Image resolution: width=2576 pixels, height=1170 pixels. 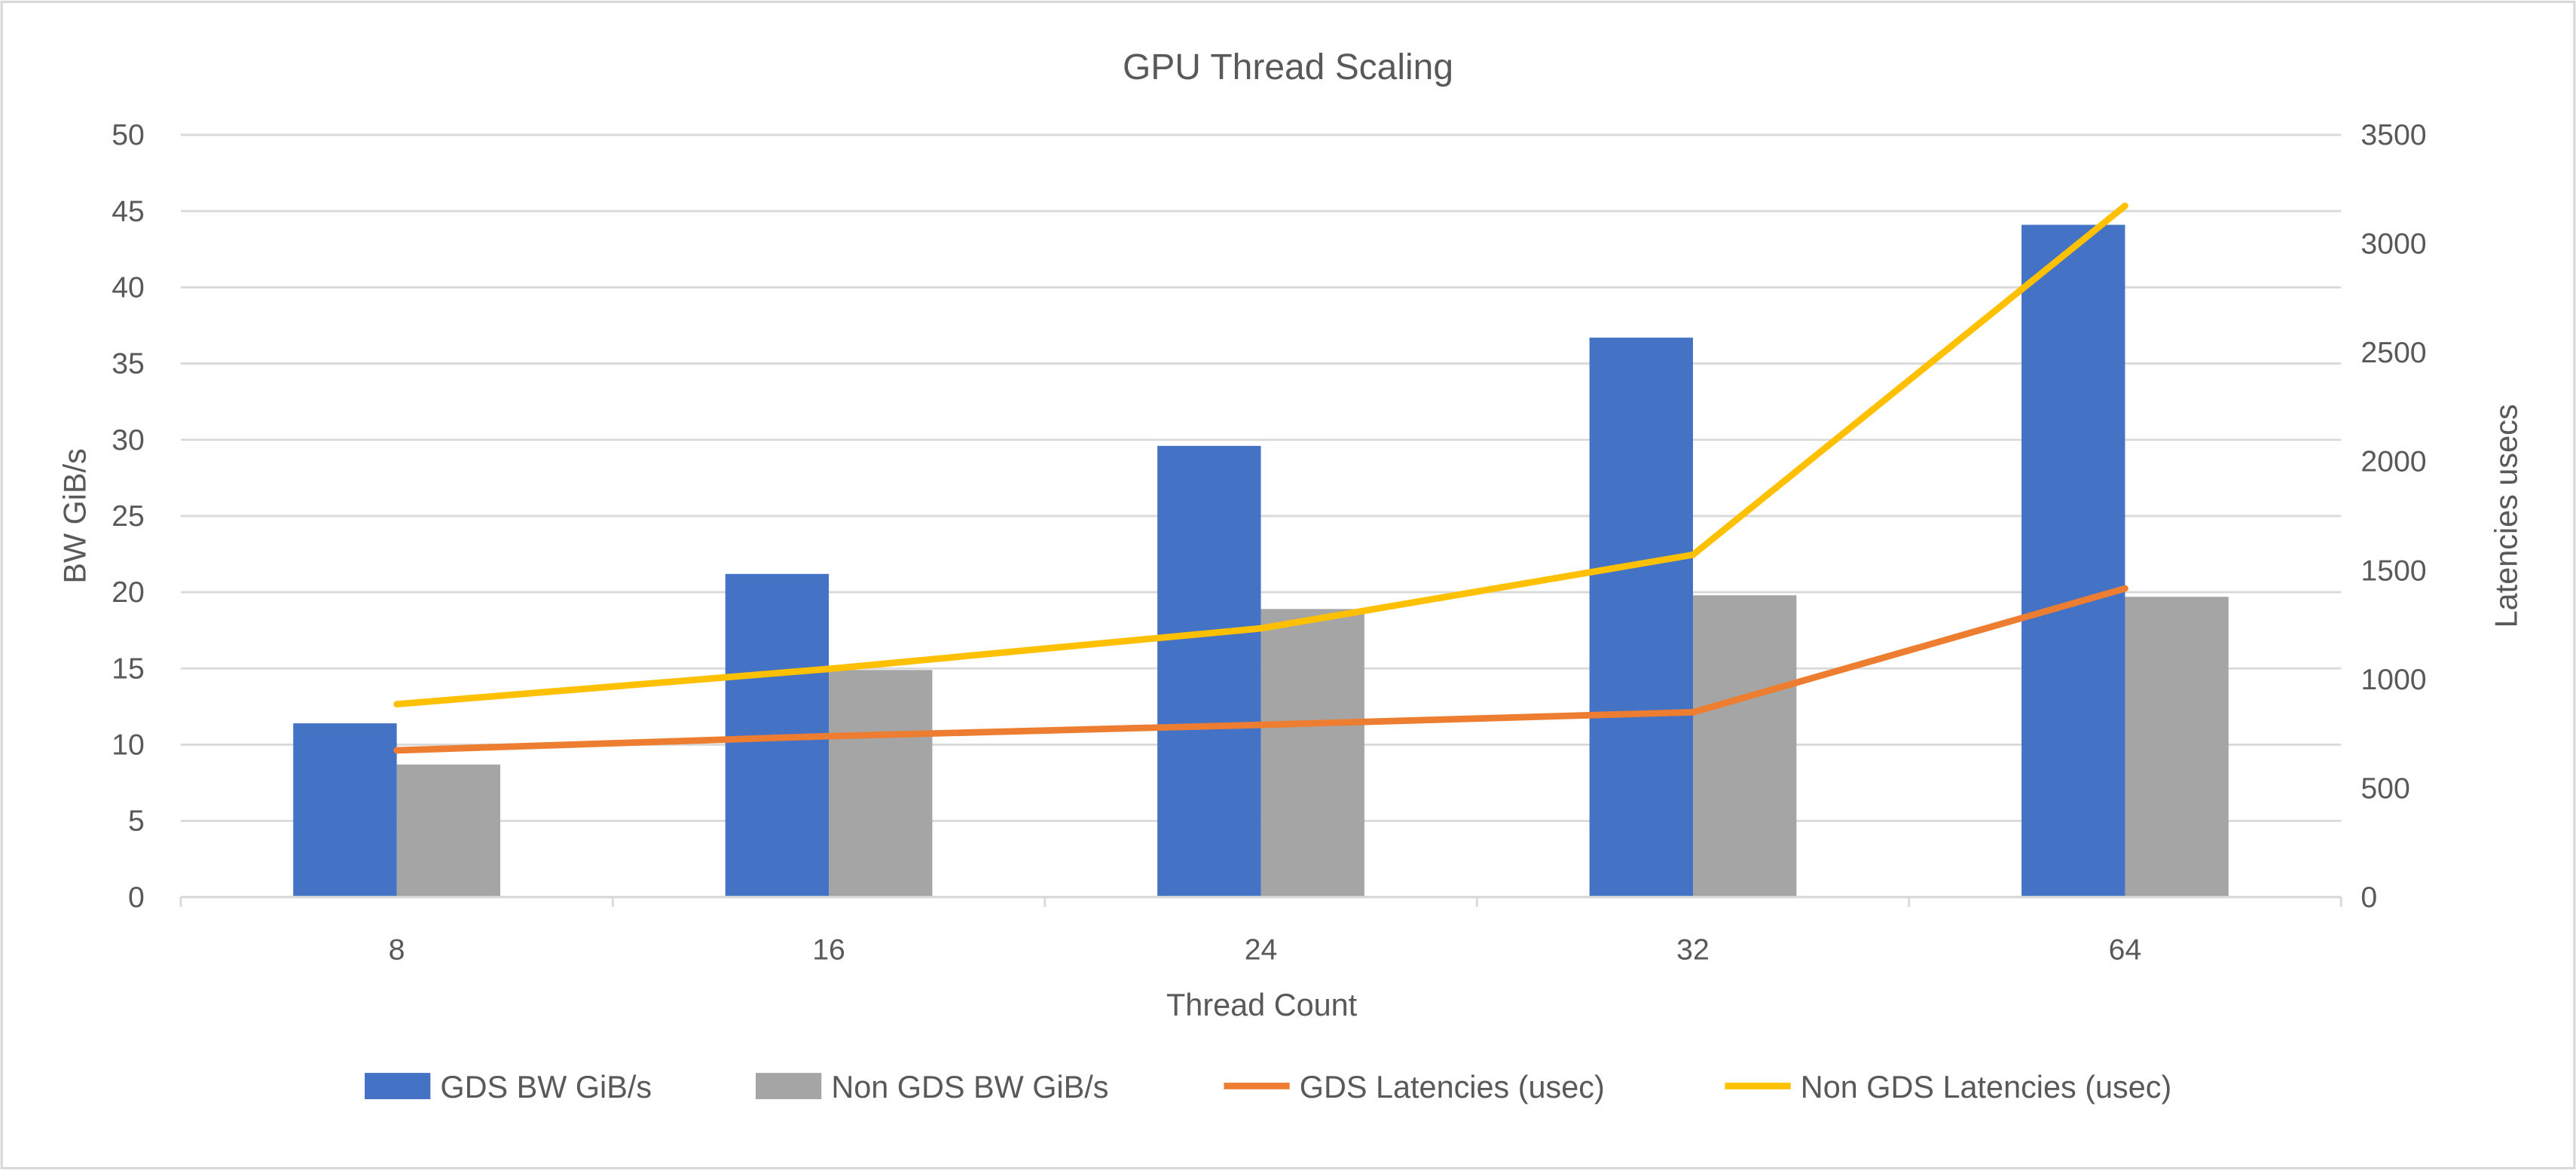 I want to click on chart-title: GPU Thread Scaling, so click(x=1288, y=67).